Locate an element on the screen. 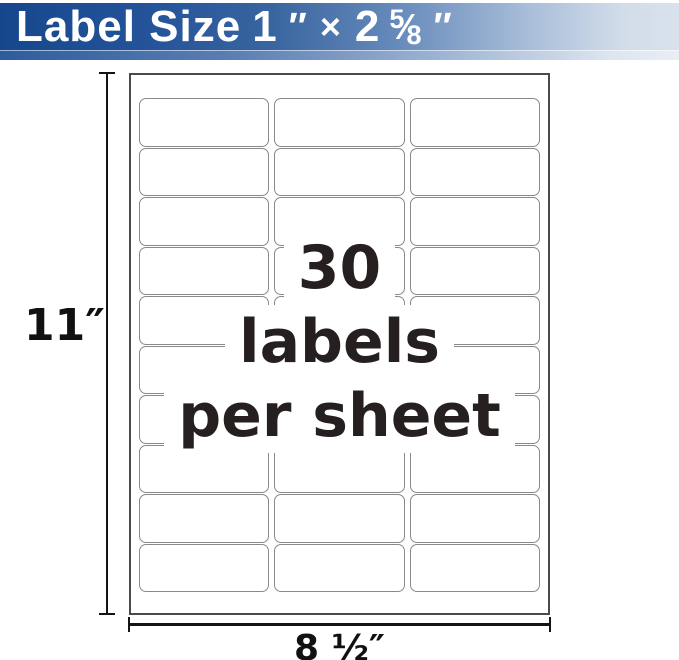  label-count: 30 is located at coordinates (339, 268).